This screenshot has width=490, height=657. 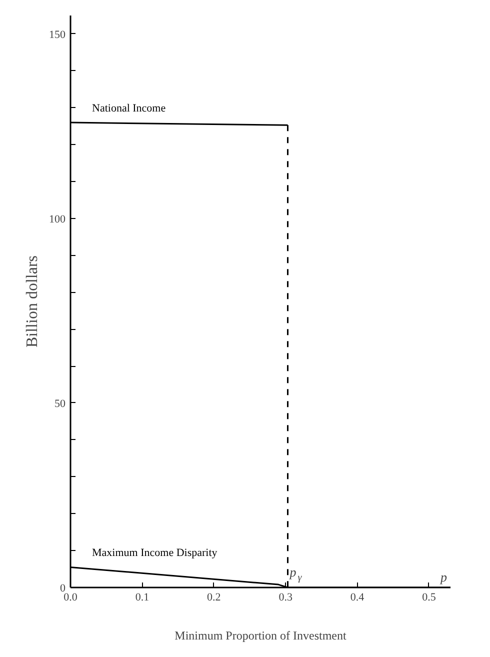 What do you see at coordinates (444, 577) in the screenshot?
I see `annotation: p` at bounding box center [444, 577].